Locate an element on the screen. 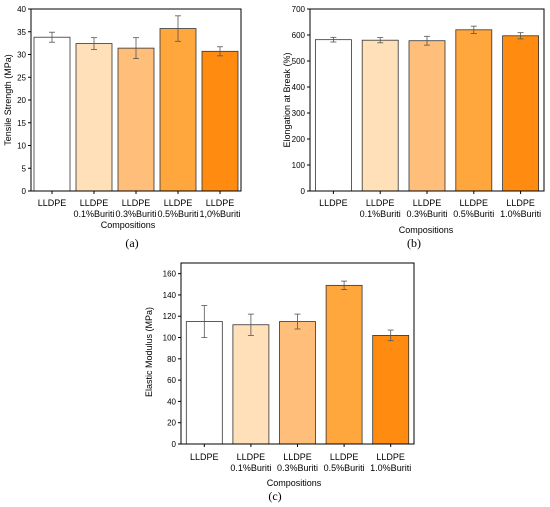 Image resolution: width=550 pixels, height=507 pixels. y-axis-title: Tensile Strength (MPa) is located at coordinates (8, 100).